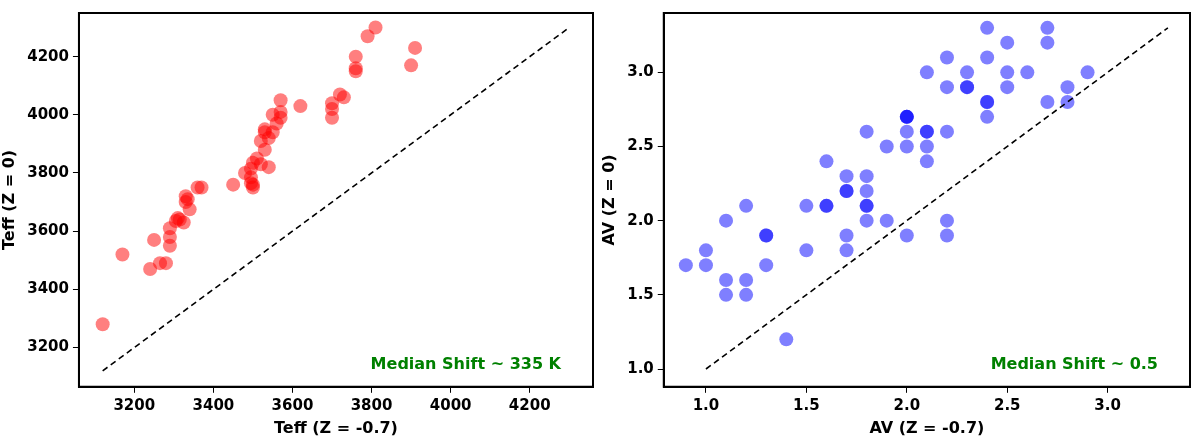 The image size is (1197, 440). Describe the element at coordinates (907, 404) in the screenshot. I see `x-tick-label: 2.0` at that location.